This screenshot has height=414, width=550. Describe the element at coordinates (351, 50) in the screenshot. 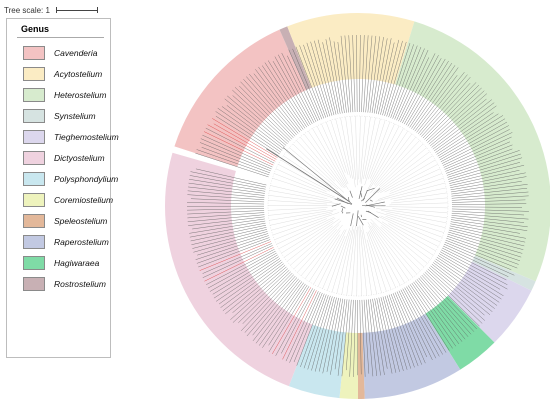

I see `sector-acytostelium` at that location.